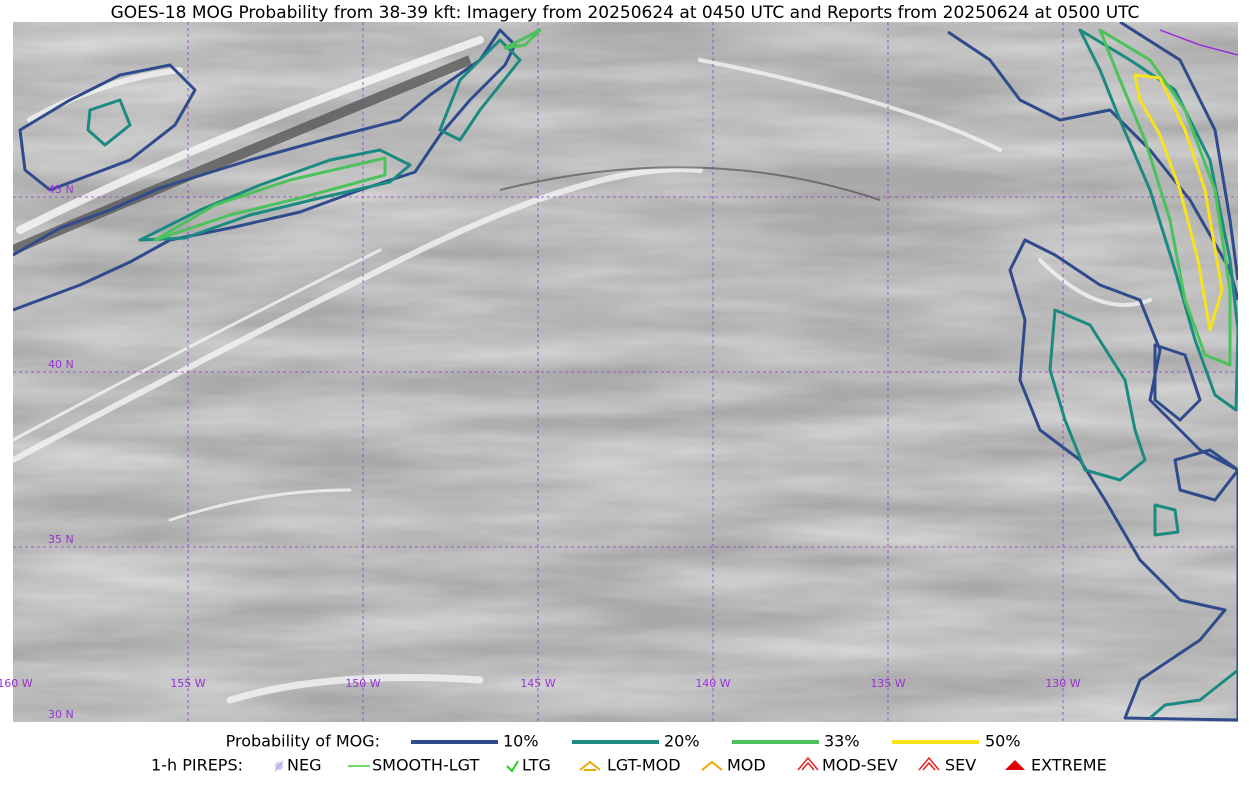  What do you see at coordinates (362, 683) in the screenshot?
I see `lon-label: 150 W` at bounding box center [362, 683].